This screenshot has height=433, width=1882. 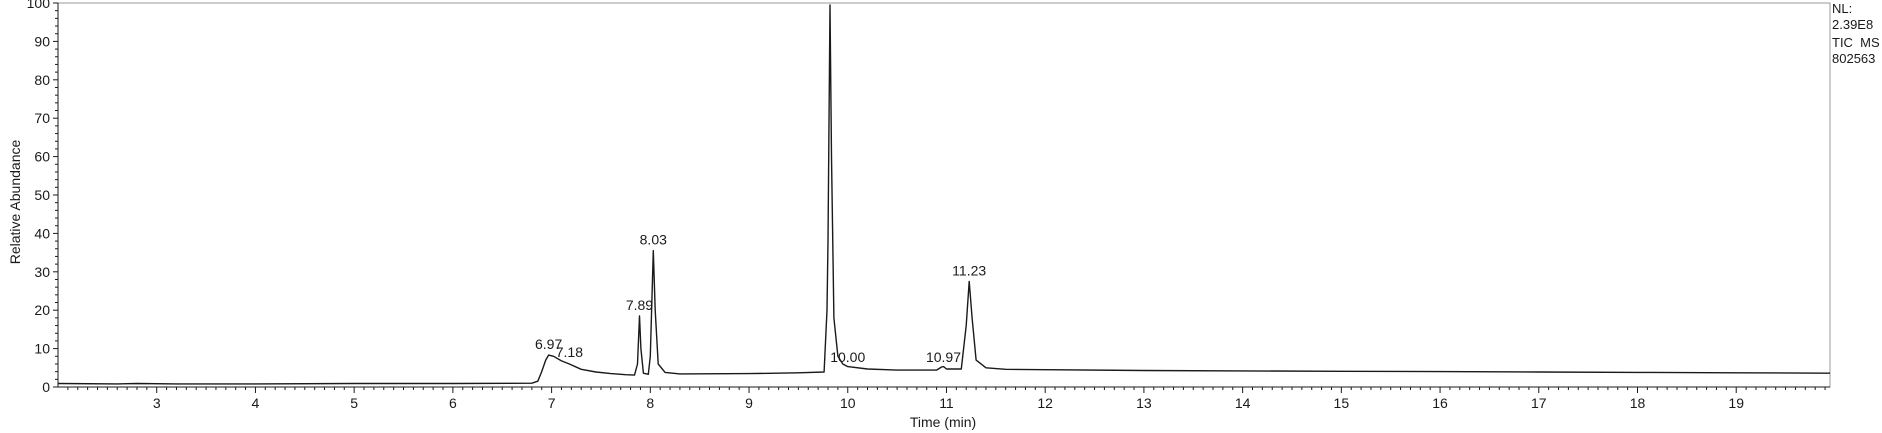 What do you see at coordinates (943, 357) in the screenshot?
I see `peak-label: 10.97` at bounding box center [943, 357].